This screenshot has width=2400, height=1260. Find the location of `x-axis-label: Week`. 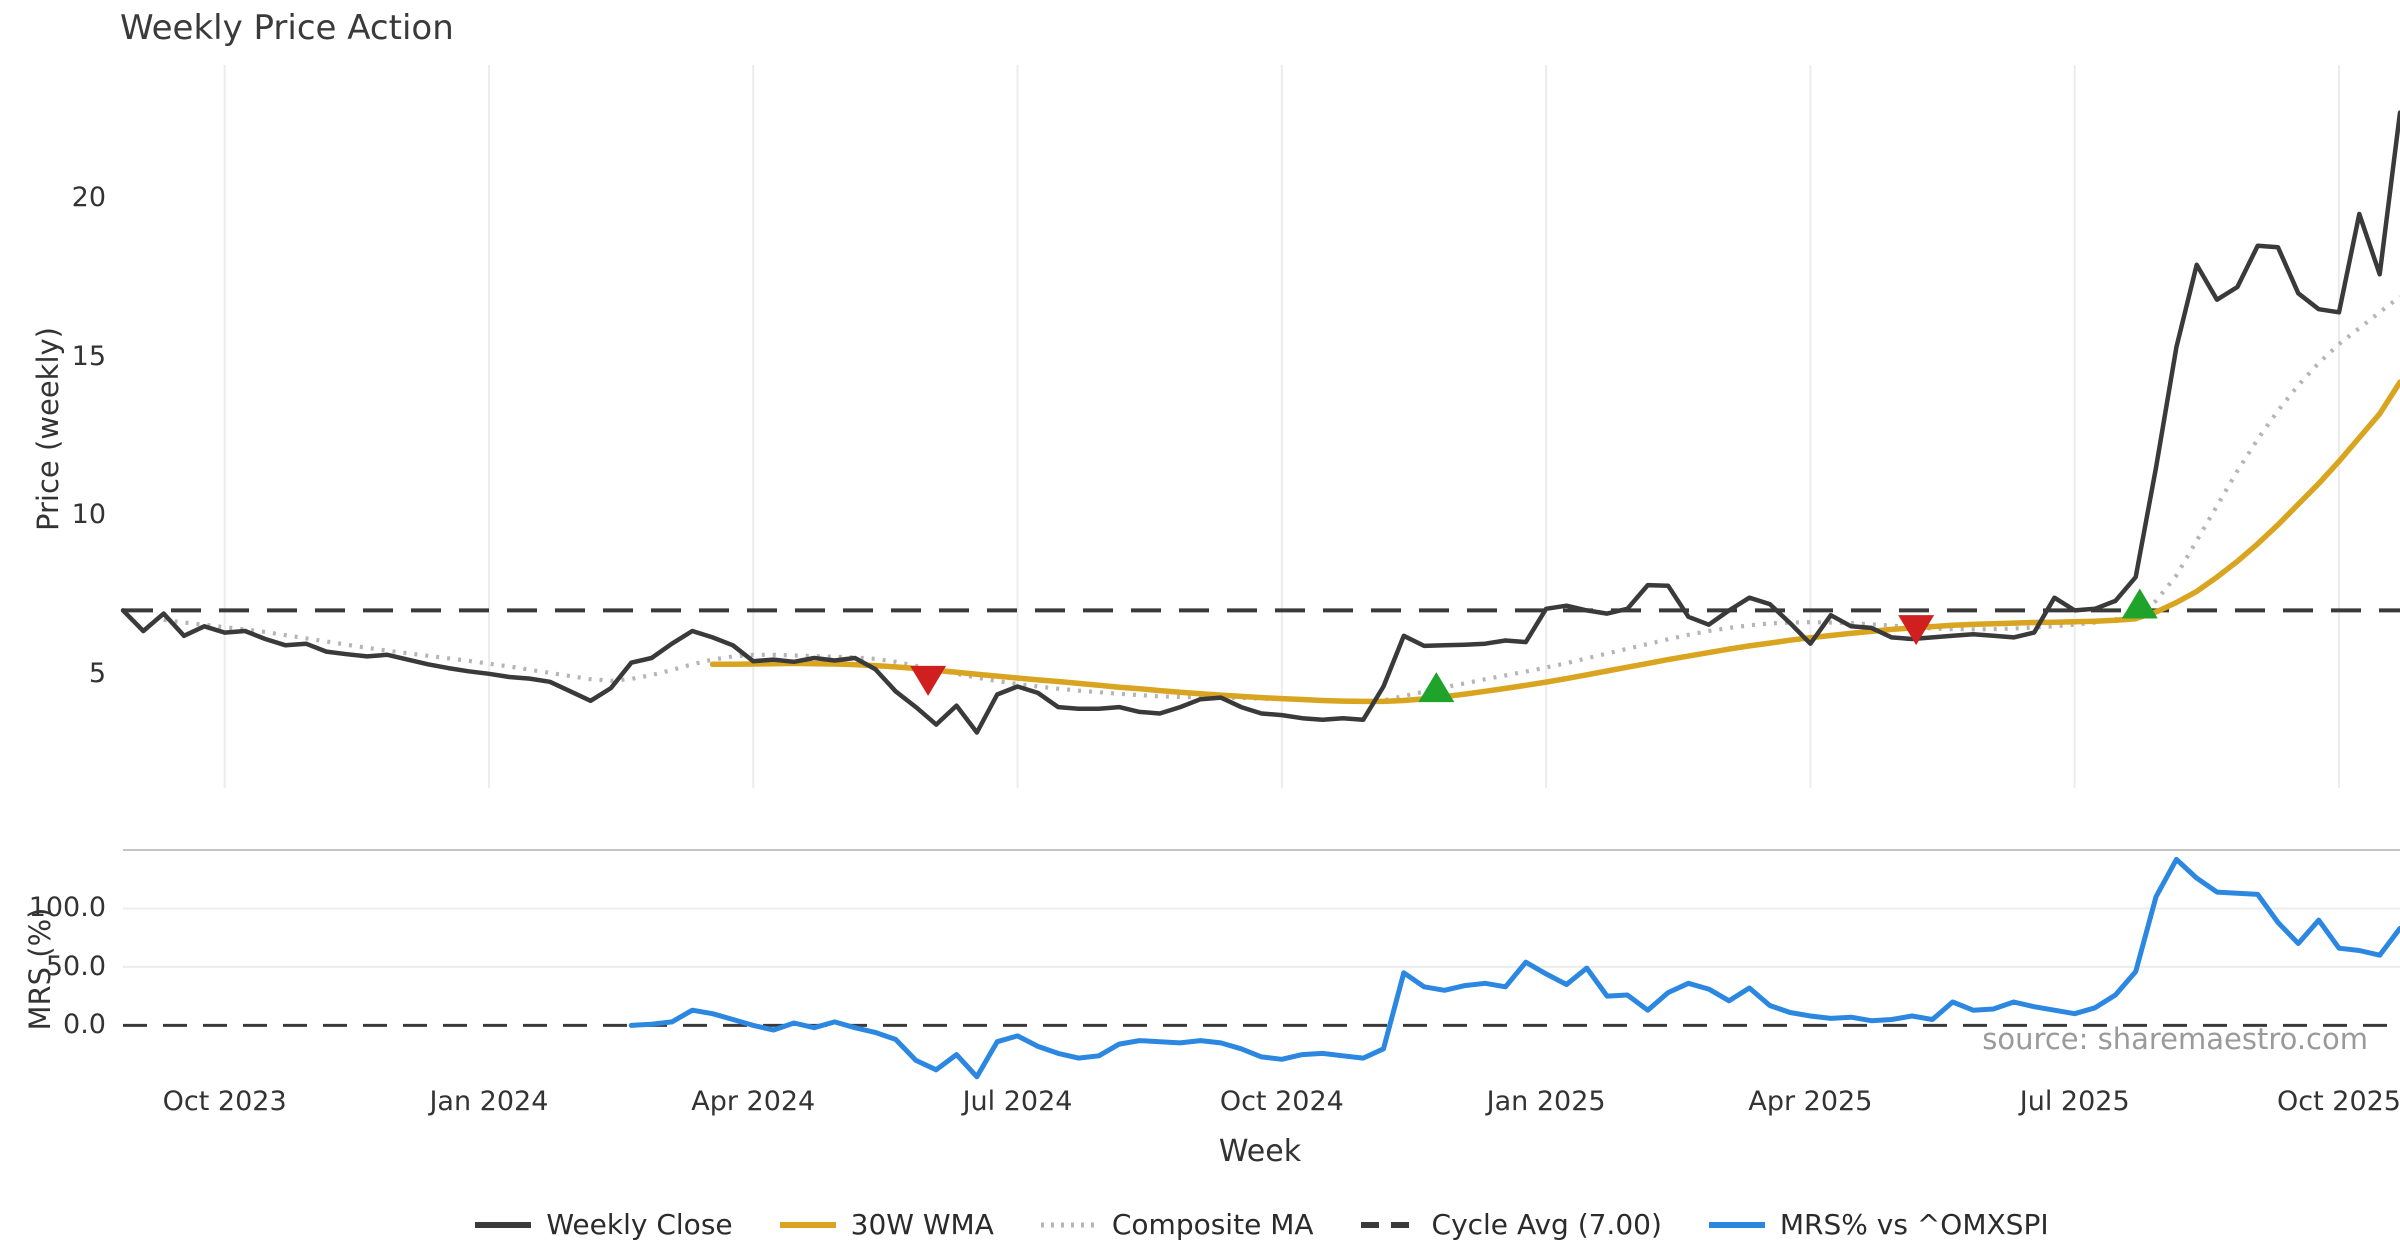

x-axis-label: Week is located at coordinates (1260, 1151).